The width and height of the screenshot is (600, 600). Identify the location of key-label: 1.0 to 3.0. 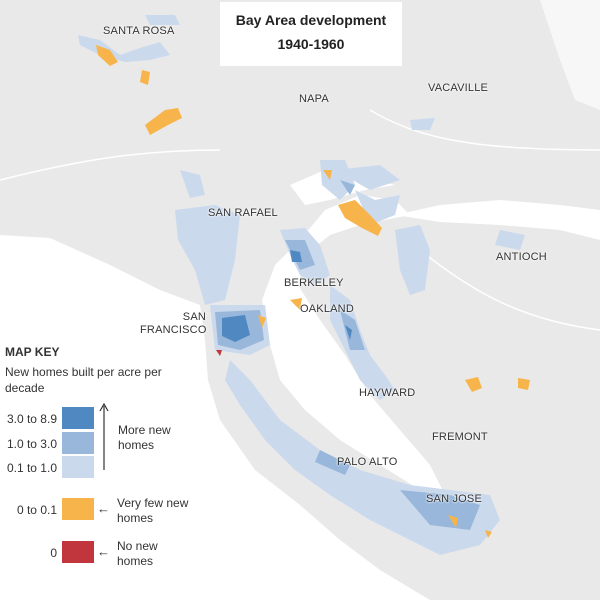
(31, 444).